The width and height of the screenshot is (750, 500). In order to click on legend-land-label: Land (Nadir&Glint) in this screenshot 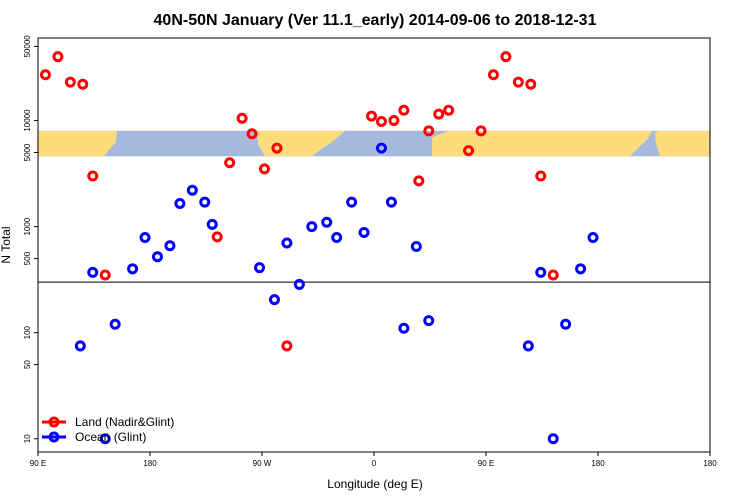, I will do `click(124, 422)`.